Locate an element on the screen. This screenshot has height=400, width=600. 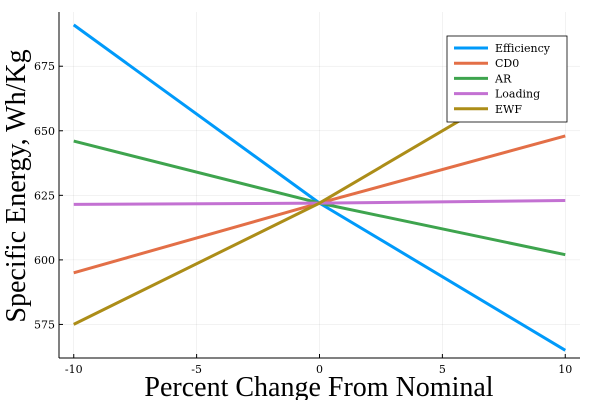
y-ticks: 575 600 625 650 675 is located at coordinates (48, 195).